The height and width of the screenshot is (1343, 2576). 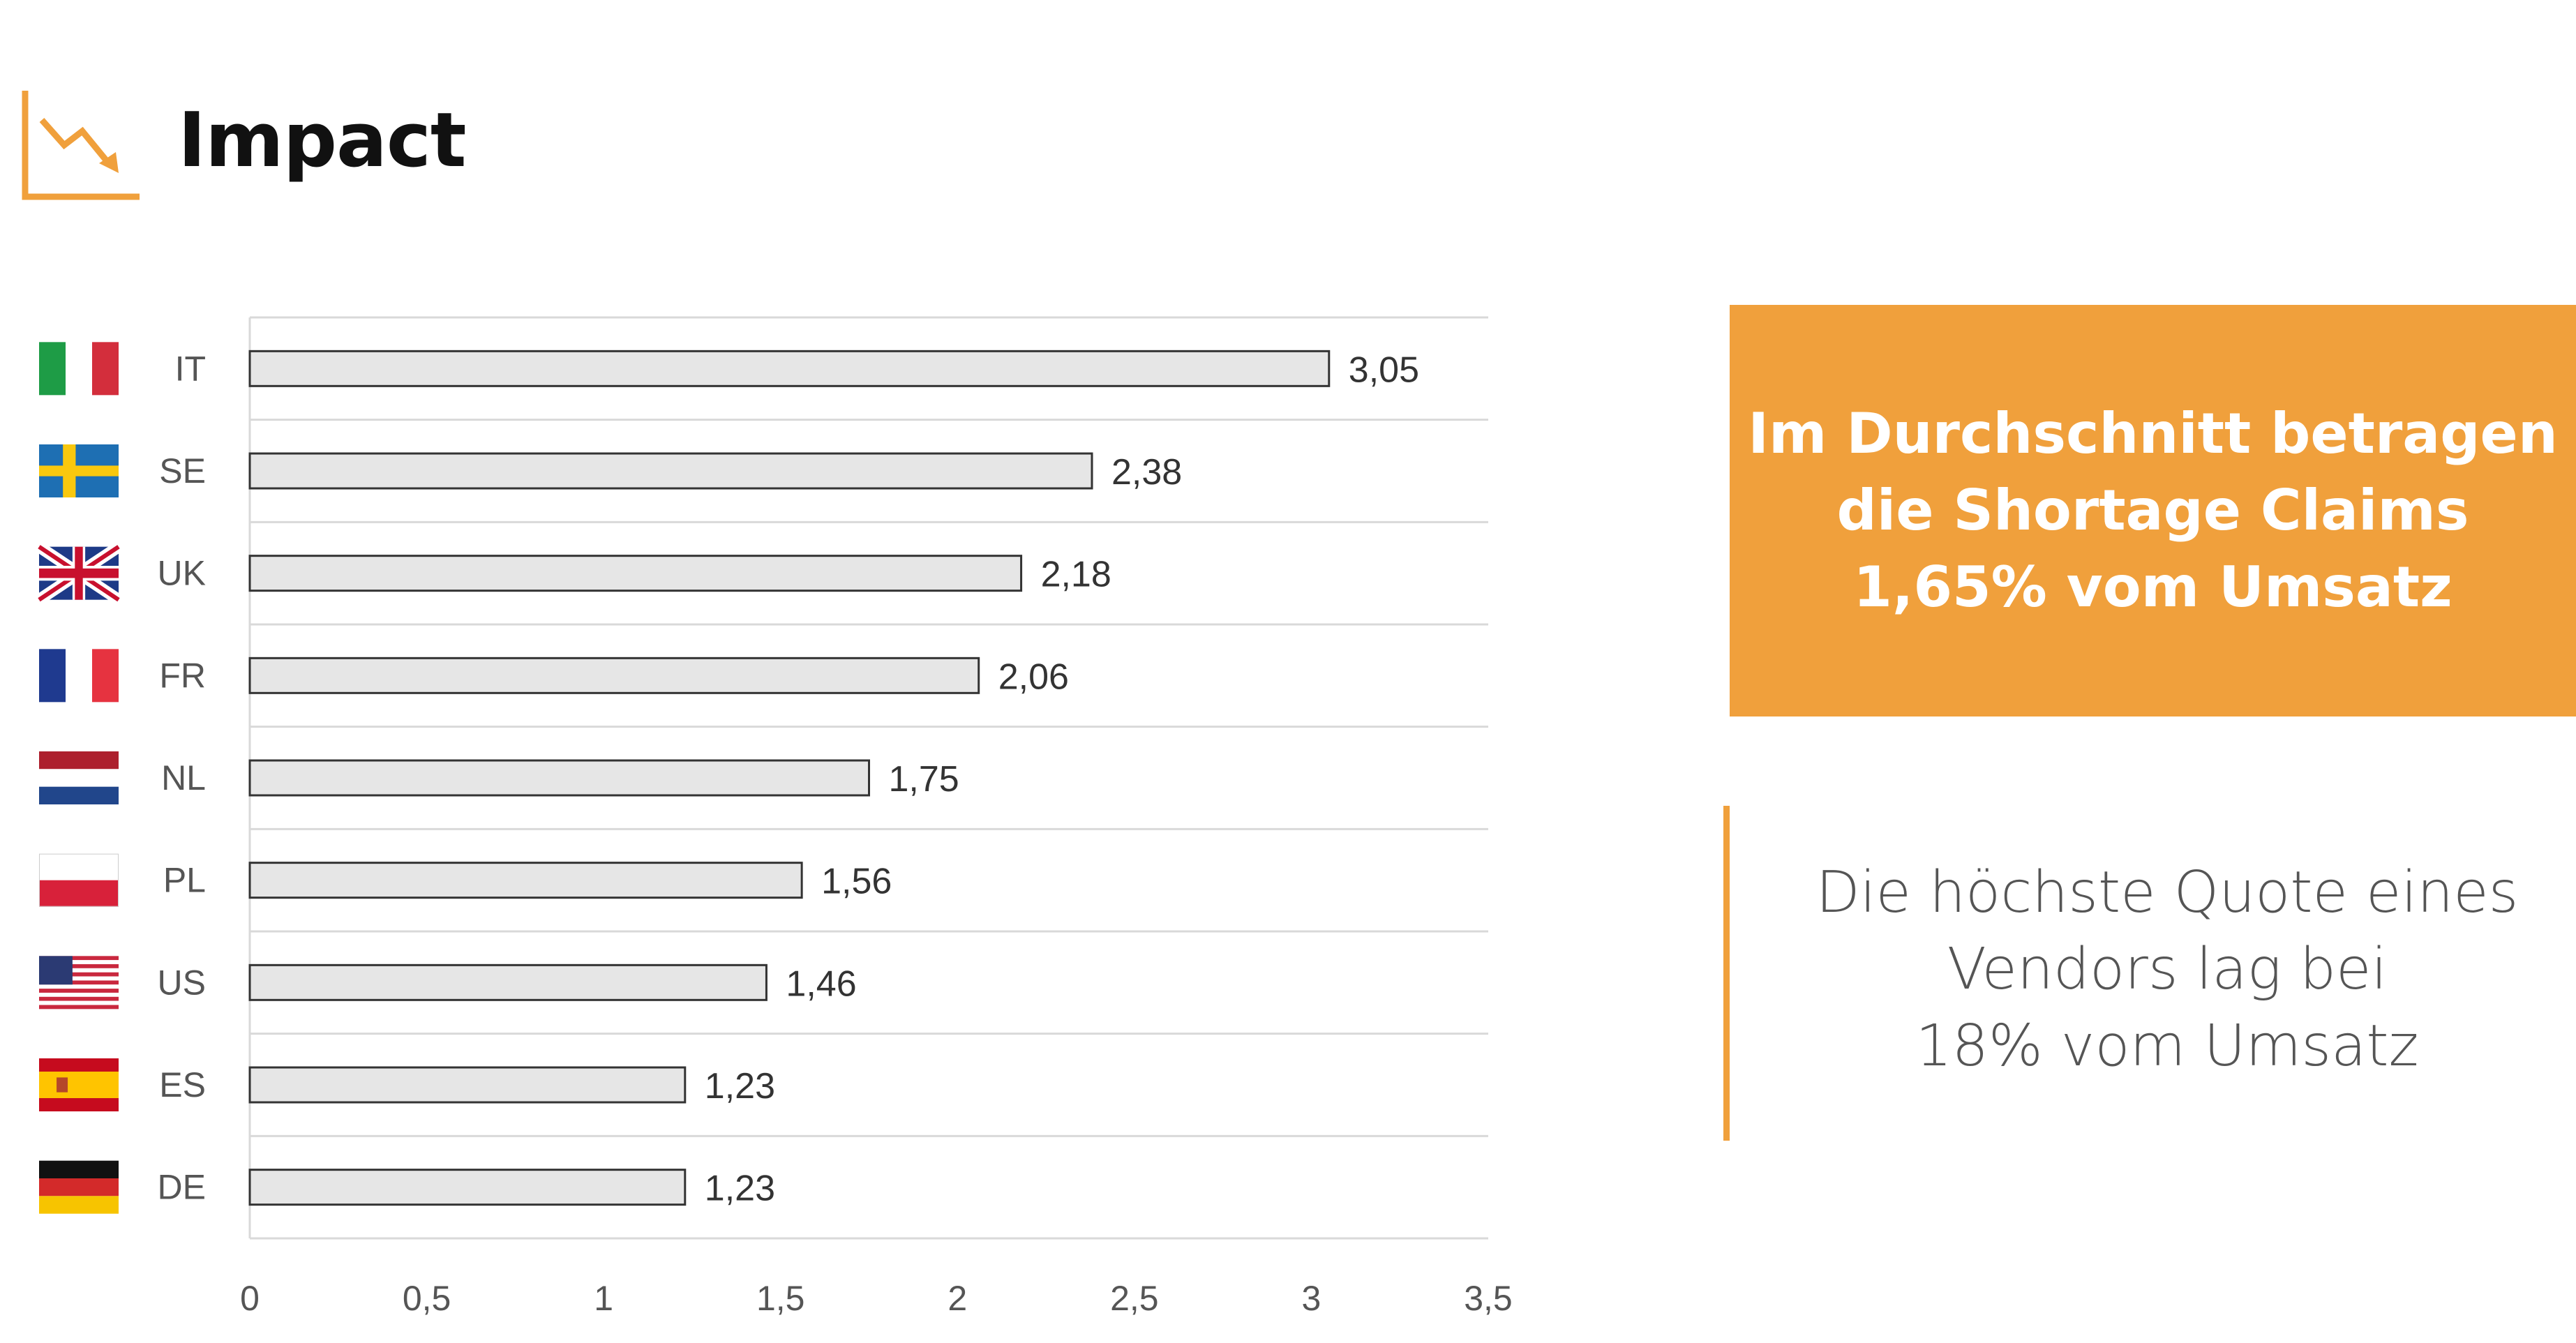 I want to click on data-label: 1,46, so click(x=821, y=983).